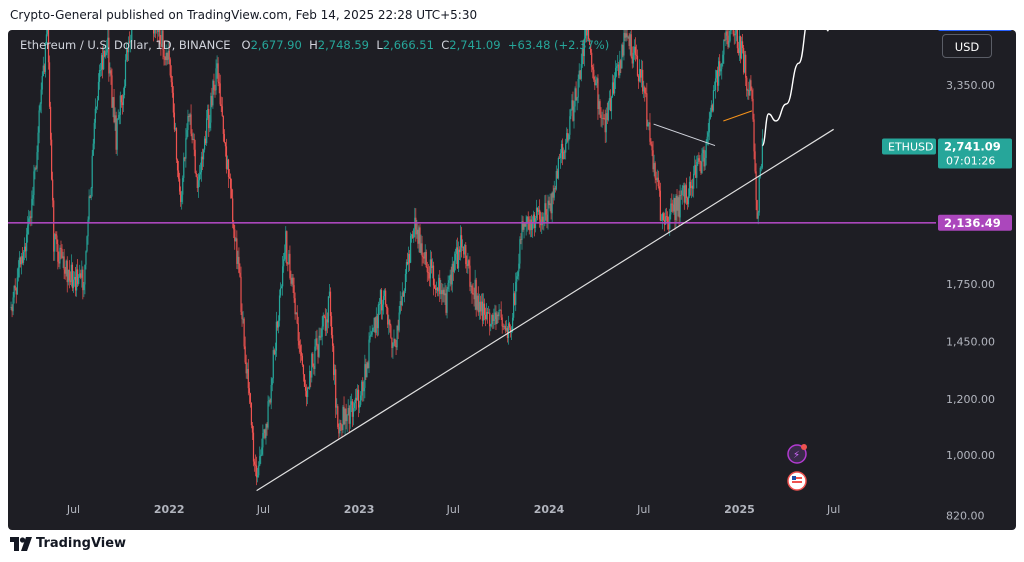  What do you see at coordinates (967, 46) in the screenshot?
I see `currency-button: USD` at bounding box center [967, 46].